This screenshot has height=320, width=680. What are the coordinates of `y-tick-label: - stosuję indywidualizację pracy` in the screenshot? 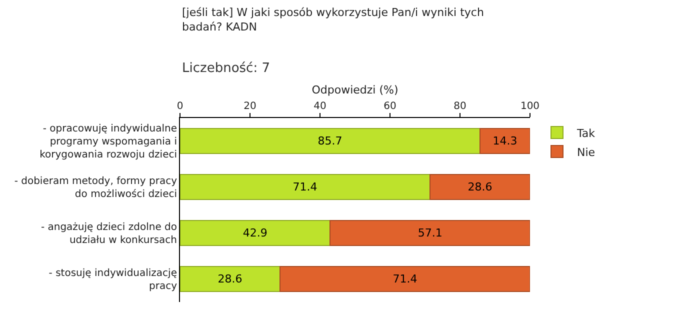 It's located at (113, 280).